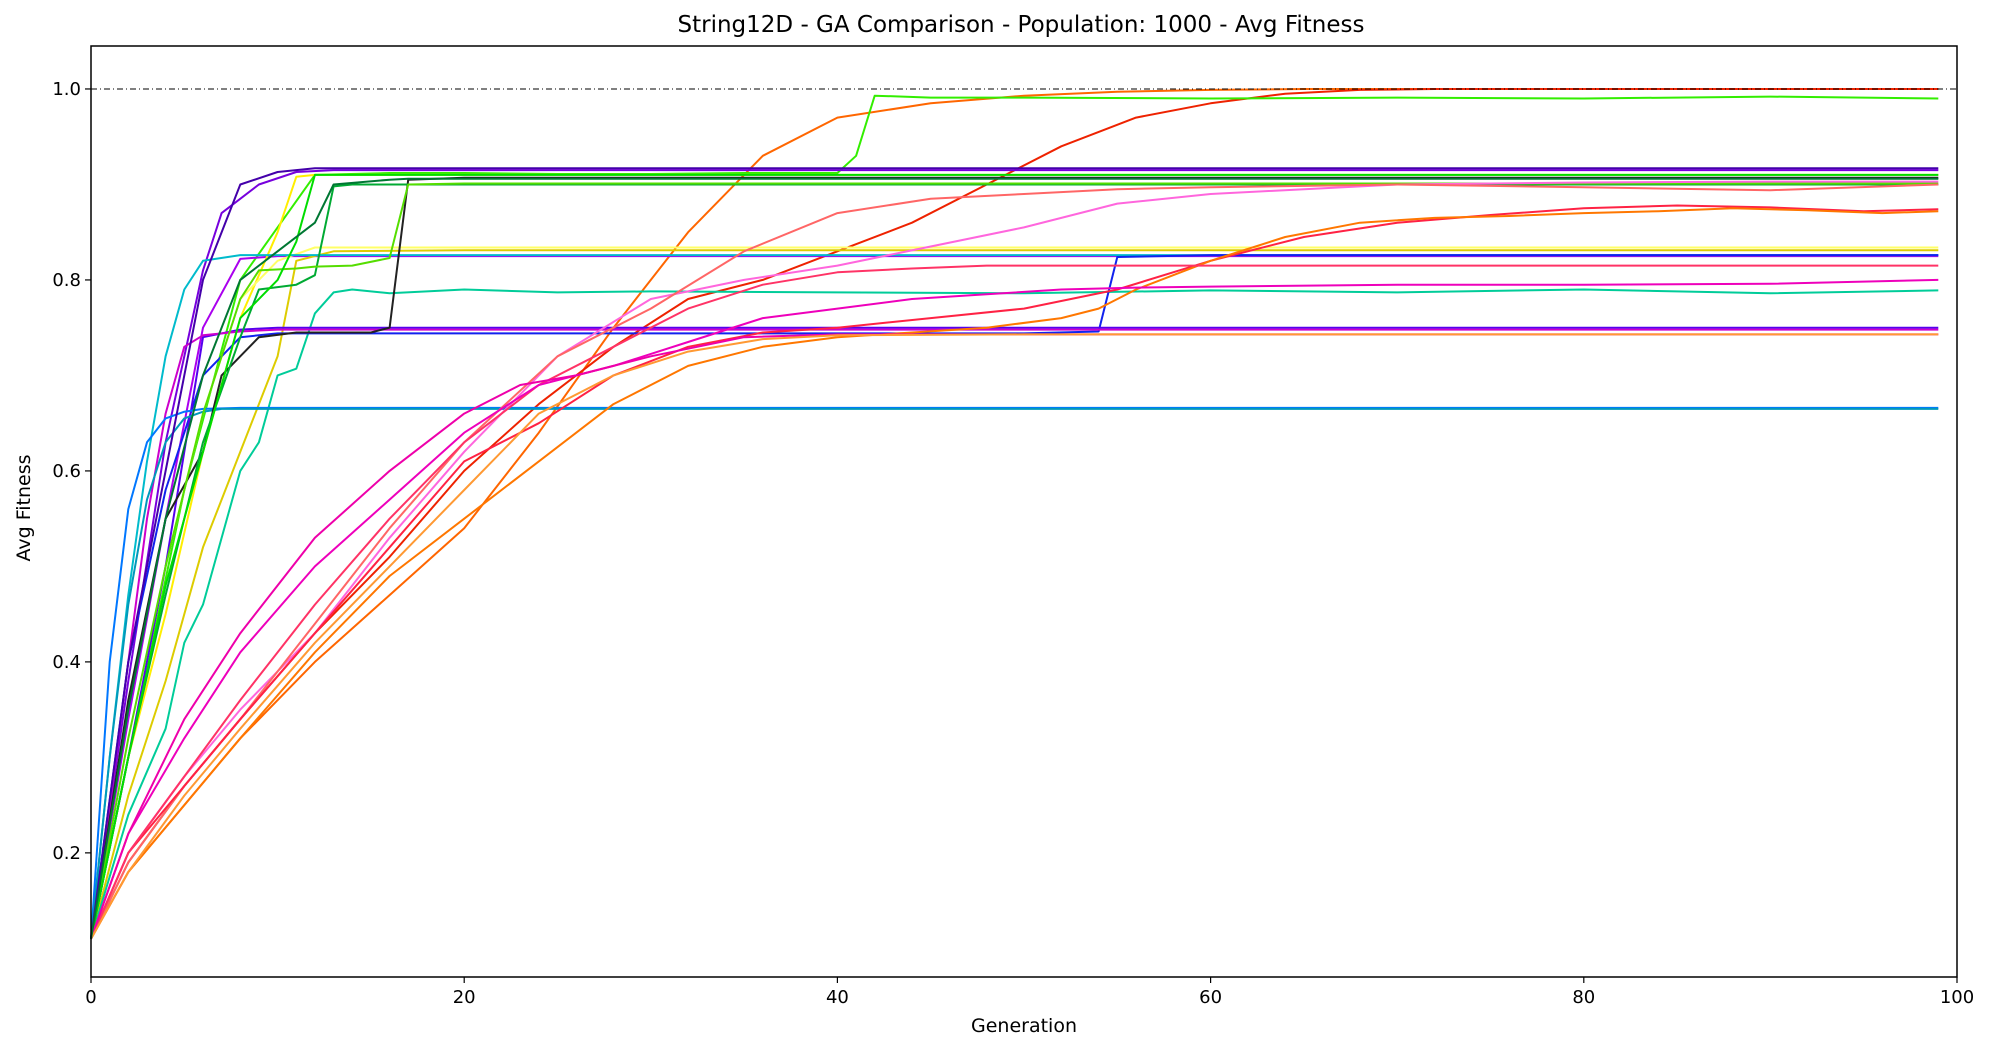 This screenshot has width=1992, height=1052. I want to click on x-tick-label: 60, so click(1210, 997).